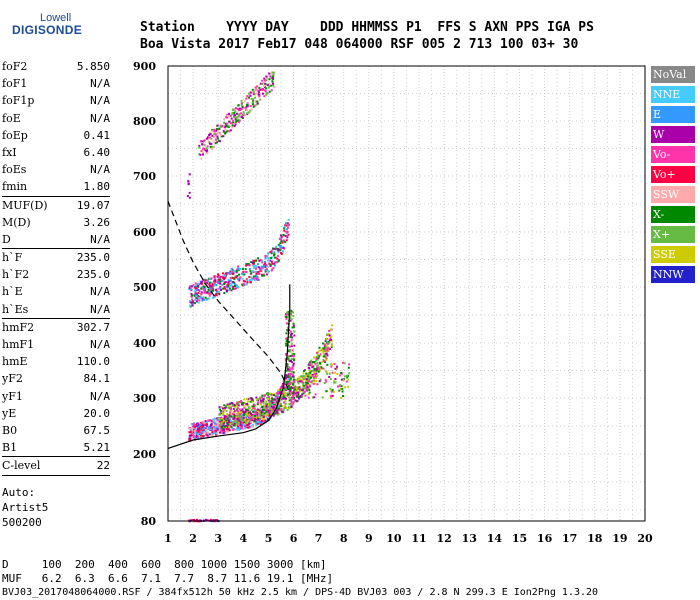 The height and width of the screenshot is (600, 700). I want to click on x-tick-label: 14, so click(495, 538).